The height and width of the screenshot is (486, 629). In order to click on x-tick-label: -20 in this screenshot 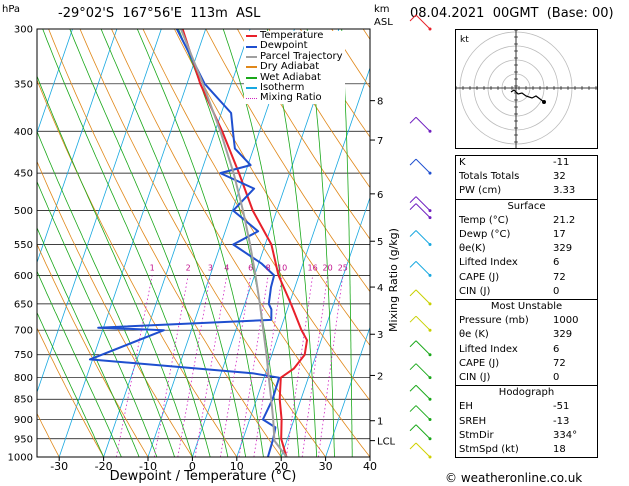, I will do `click(104, 466)`.